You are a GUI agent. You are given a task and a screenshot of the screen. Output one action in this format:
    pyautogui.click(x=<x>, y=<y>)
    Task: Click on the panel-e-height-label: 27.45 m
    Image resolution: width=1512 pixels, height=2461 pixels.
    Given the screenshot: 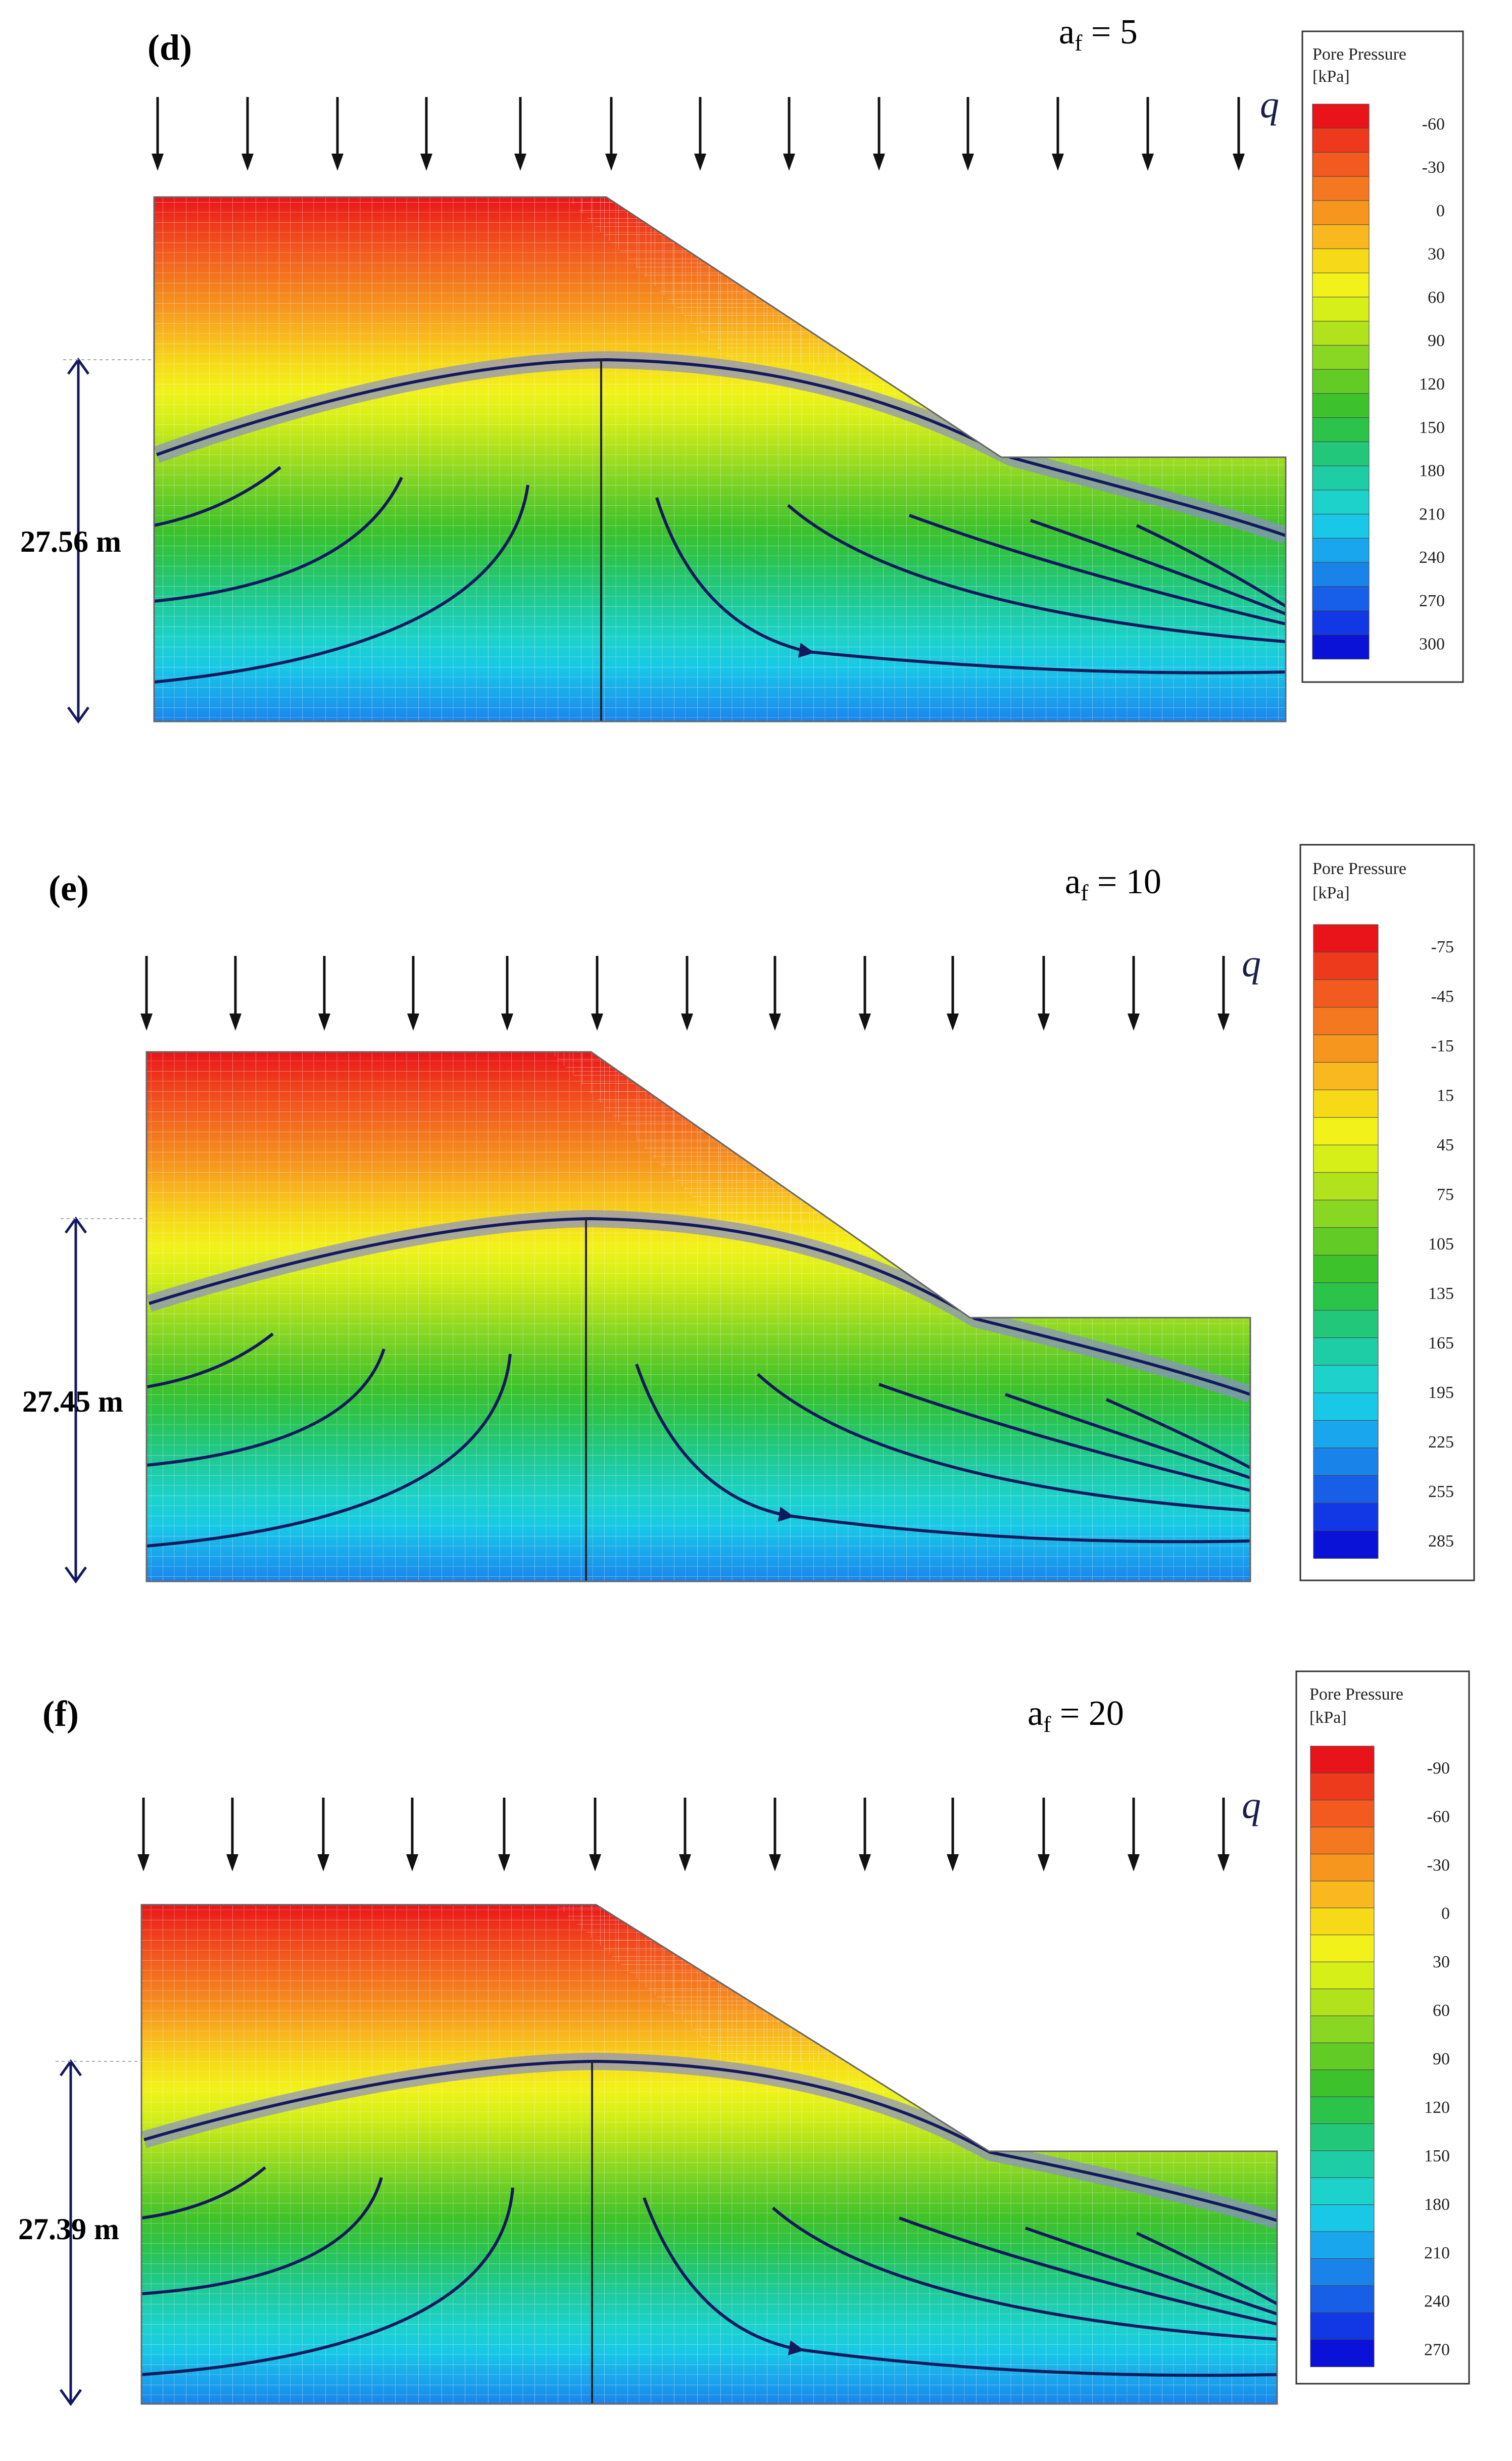 What is the action you would take?
    pyautogui.click(x=72, y=1401)
    